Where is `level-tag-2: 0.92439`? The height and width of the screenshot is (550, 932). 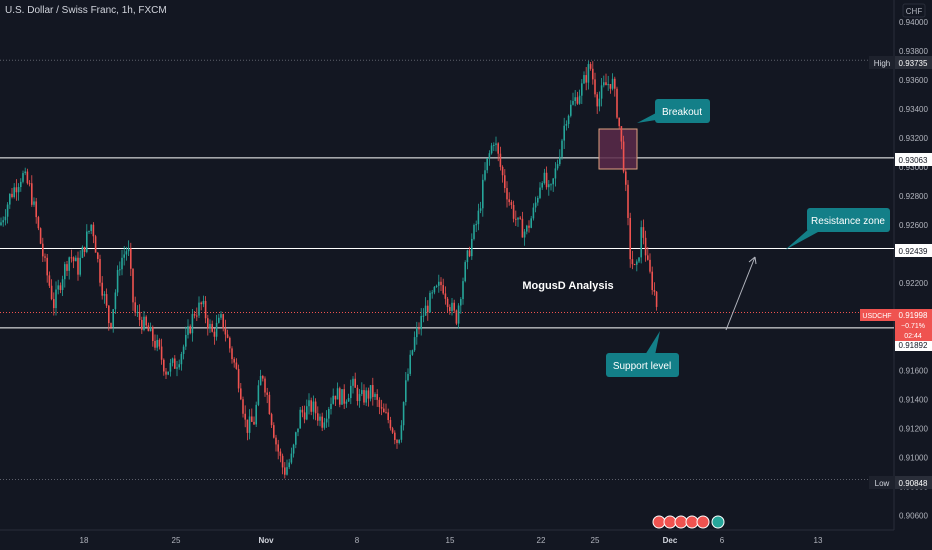
level-tag-2: 0.92439 is located at coordinates (913, 250).